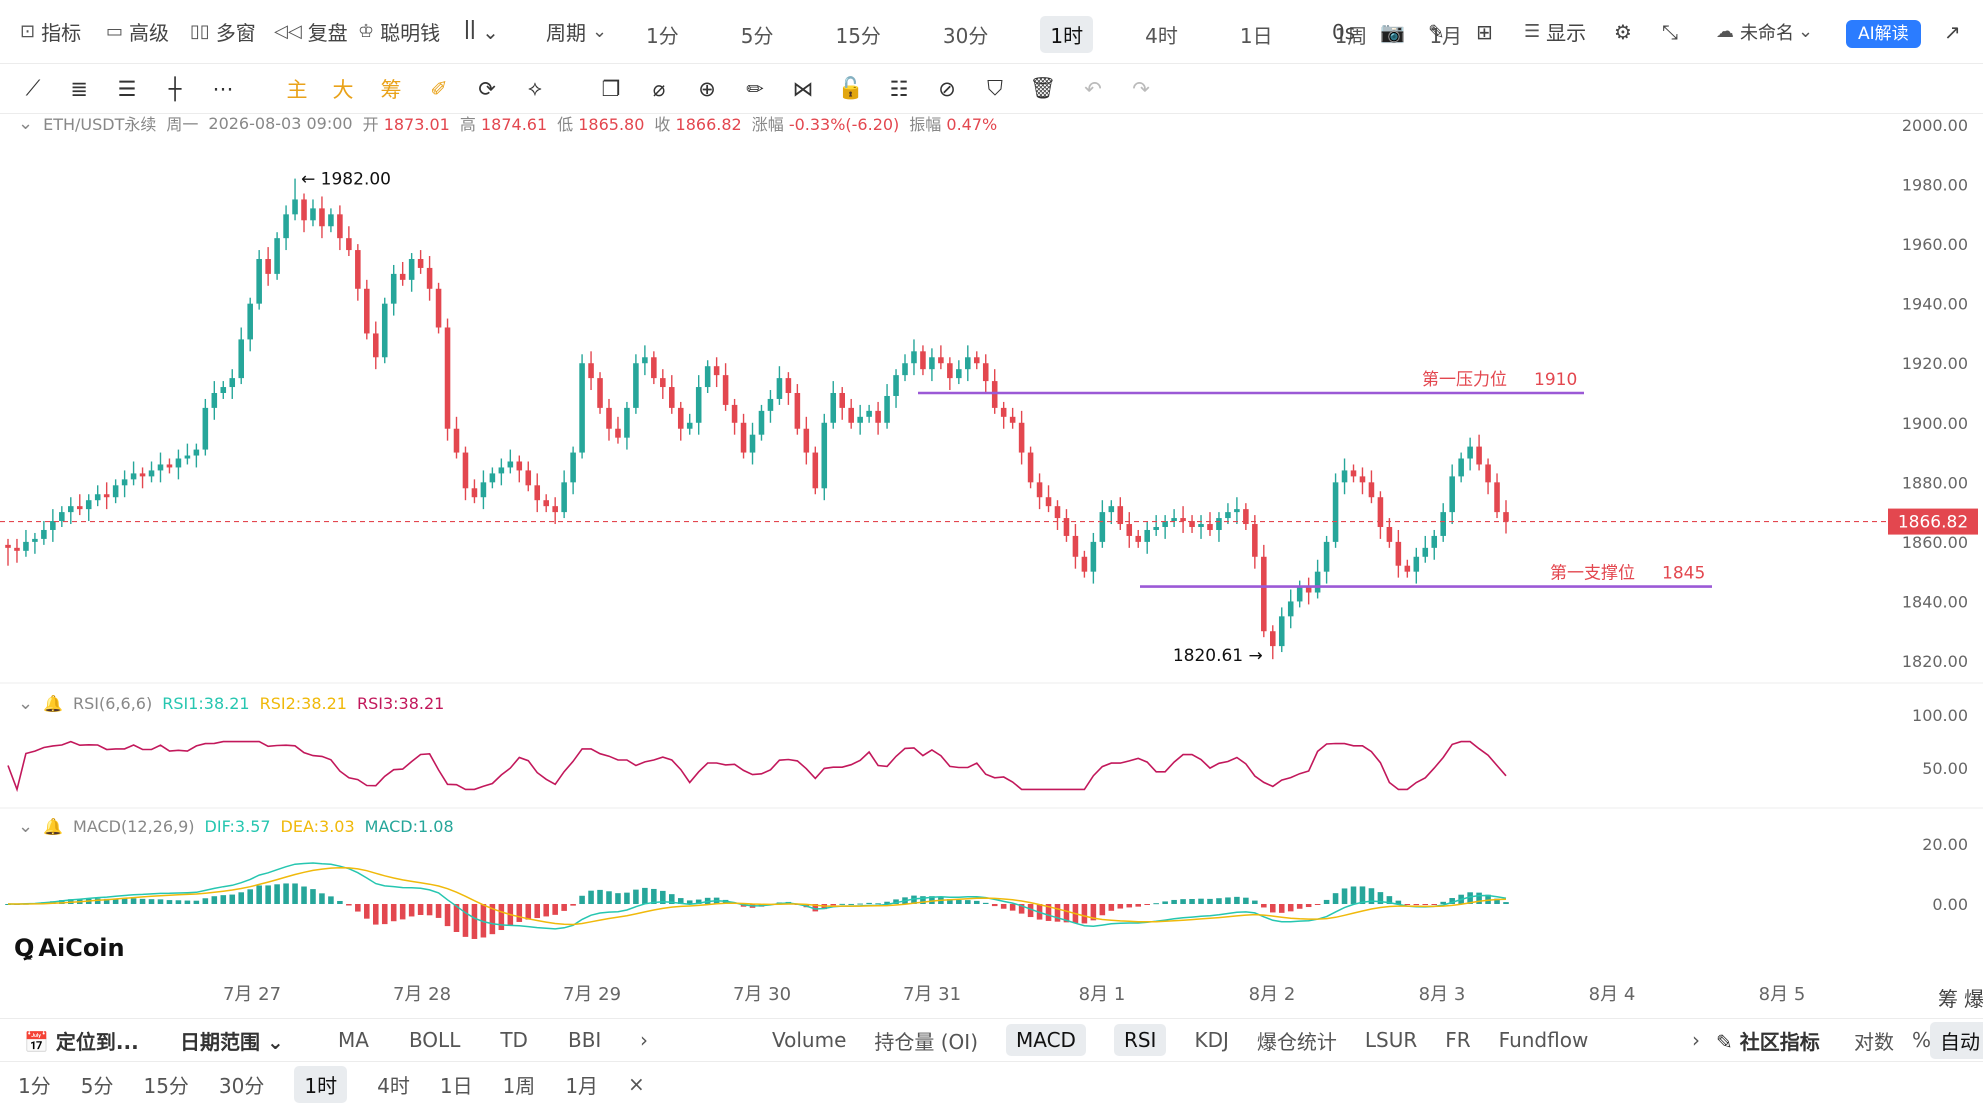 The width and height of the screenshot is (1983, 1109). What do you see at coordinates (28, 31) in the screenshot?
I see `chart-icon: ⊡` at bounding box center [28, 31].